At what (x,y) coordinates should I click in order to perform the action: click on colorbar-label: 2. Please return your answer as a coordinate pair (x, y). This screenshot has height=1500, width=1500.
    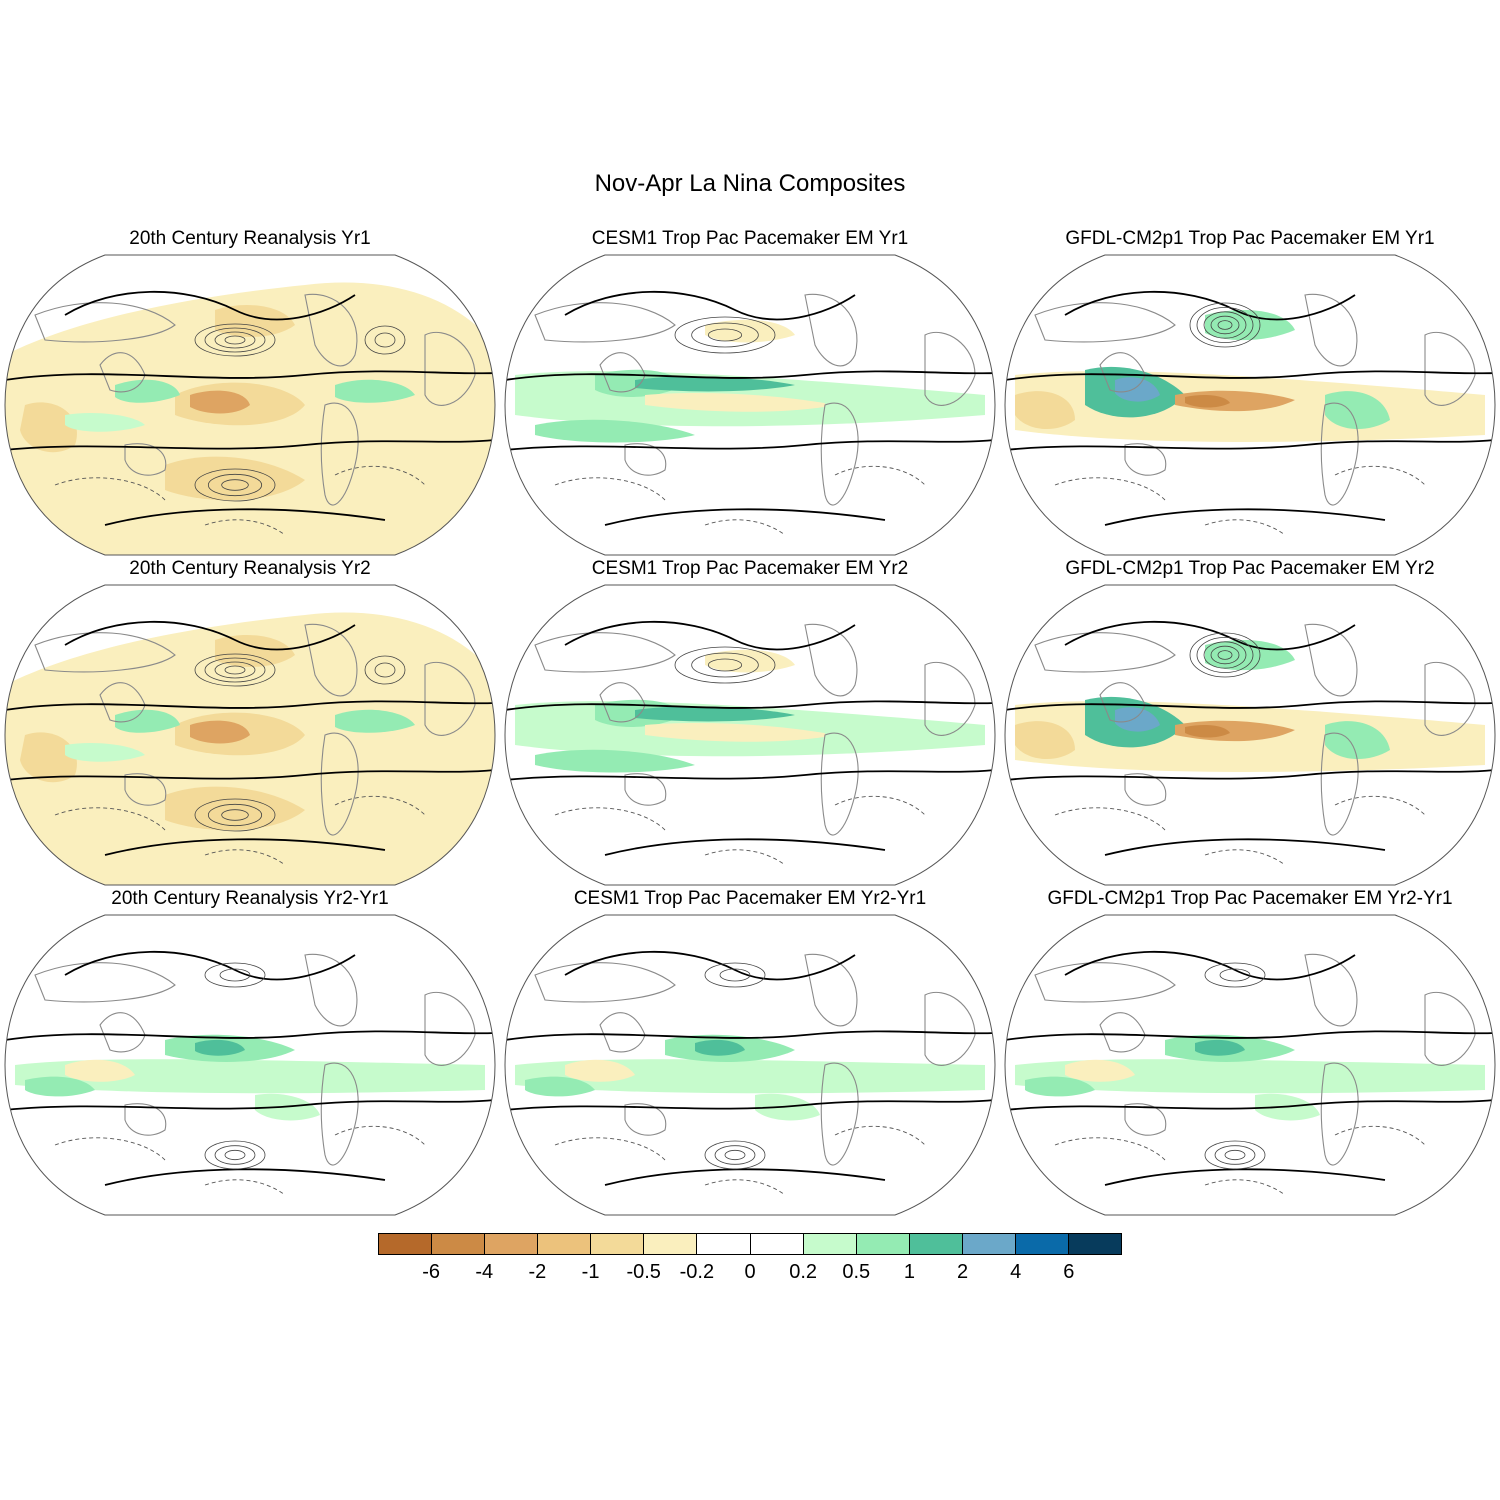
    Looking at the image, I should click on (963, 1272).